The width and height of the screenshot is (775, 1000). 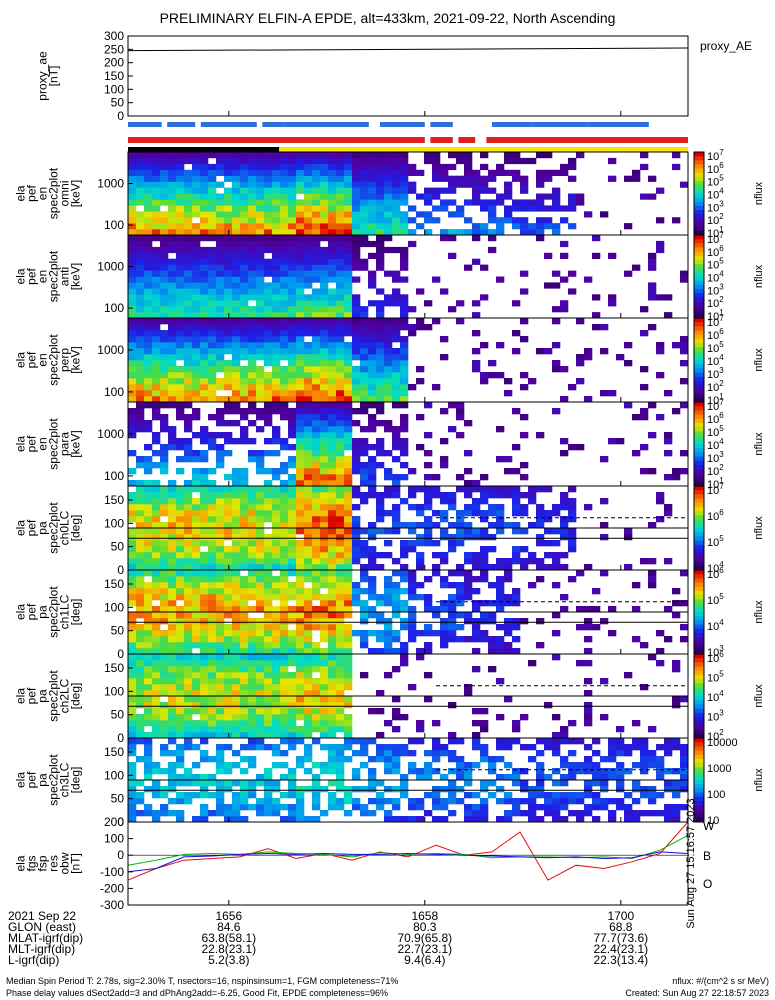 I want to click on y-axis-label: spec2plot, so click(x=54, y=528).